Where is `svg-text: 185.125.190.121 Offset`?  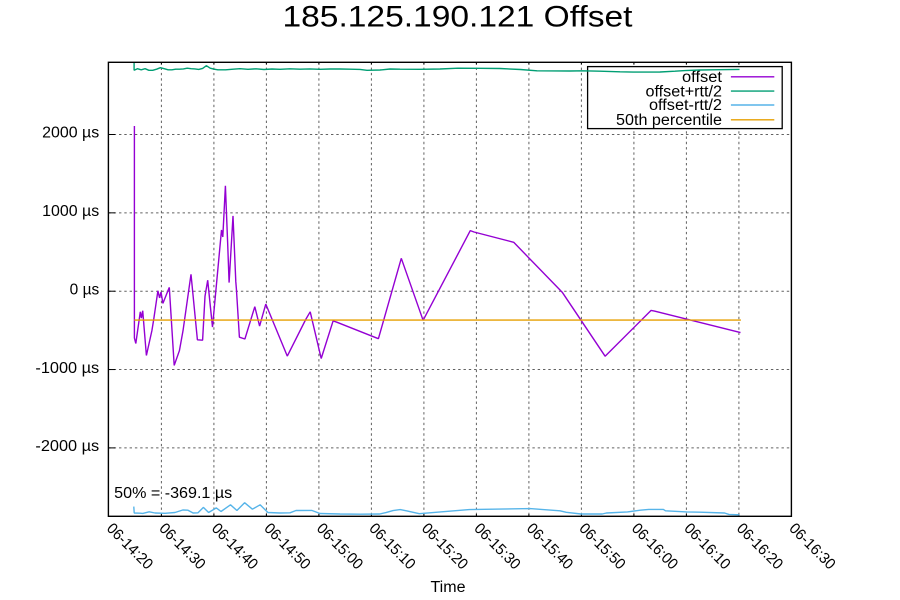 svg-text: 185.125.190.121 Offset is located at coordinates (458, 17).